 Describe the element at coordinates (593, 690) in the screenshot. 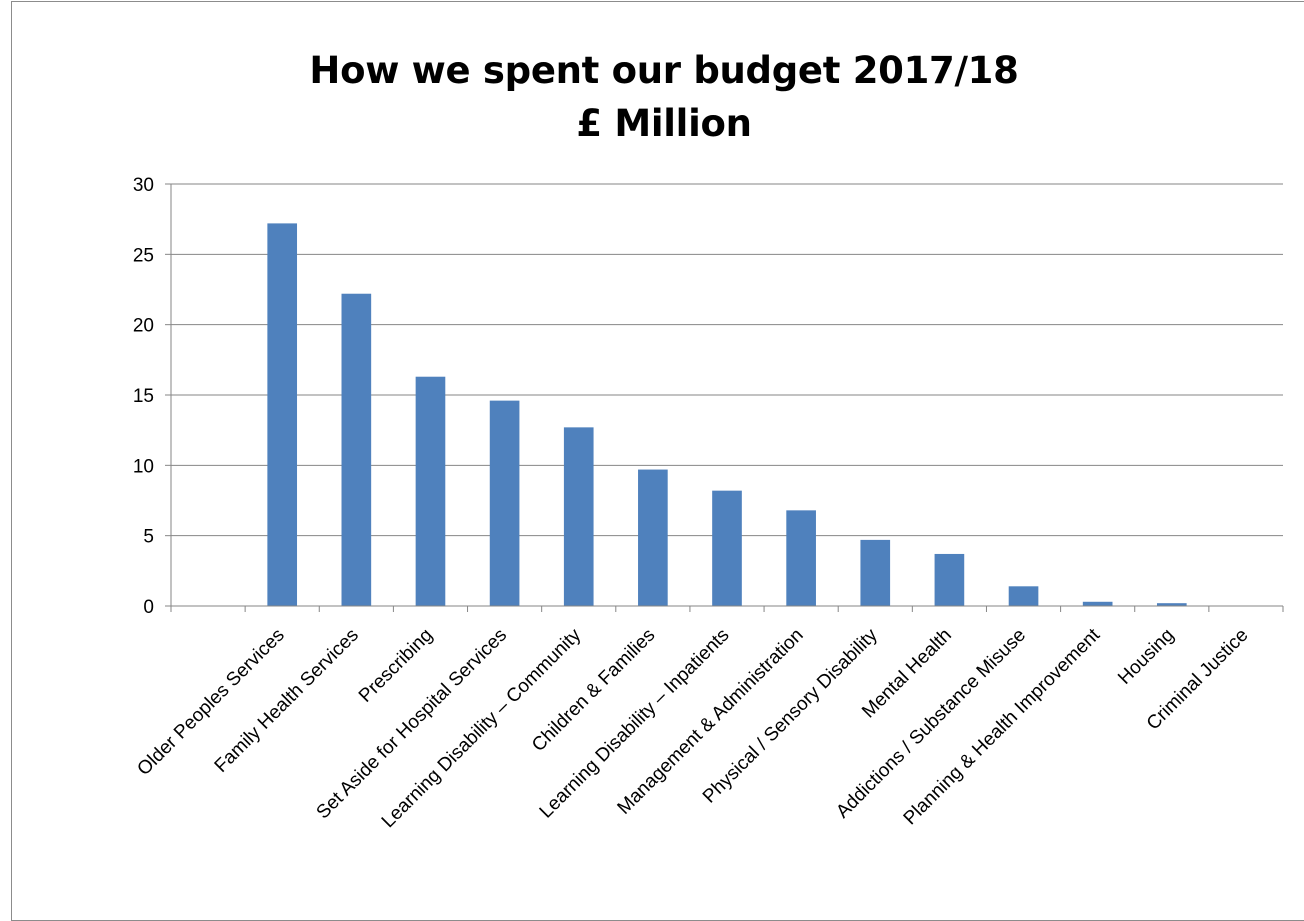

I see `x-tick-label: Children & Families` at that location.